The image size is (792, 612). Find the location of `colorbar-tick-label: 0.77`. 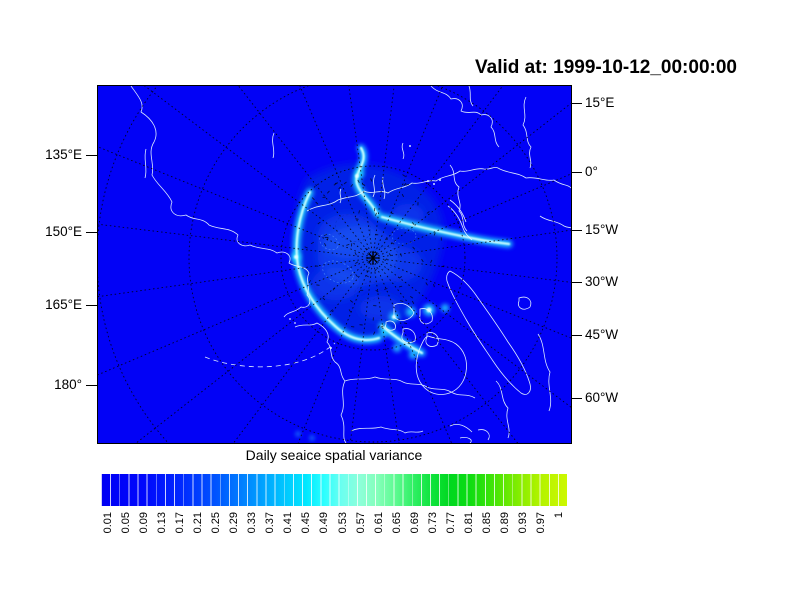

colorbar-tick-label: 0.77 is located at coordinates (450, 523).